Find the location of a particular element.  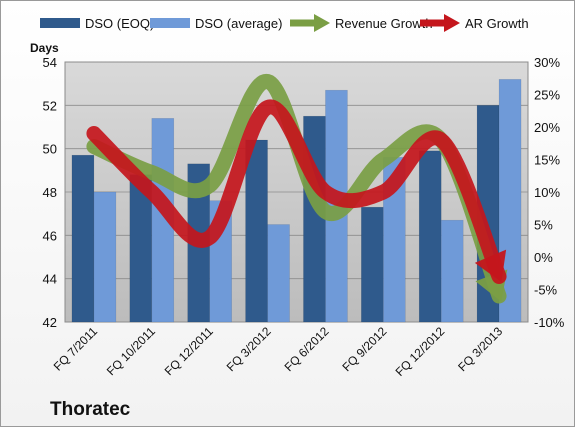

legend-item-dso-average: DSO (average) is located at coordinates (216, 23).